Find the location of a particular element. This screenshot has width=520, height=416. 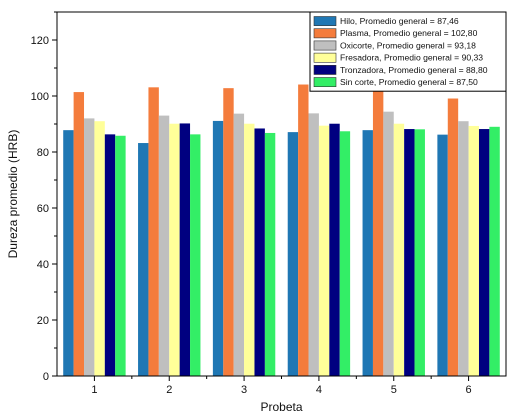

y-axis: 0 20 40 60 80 100 120 is located at coordinates (44, 197).